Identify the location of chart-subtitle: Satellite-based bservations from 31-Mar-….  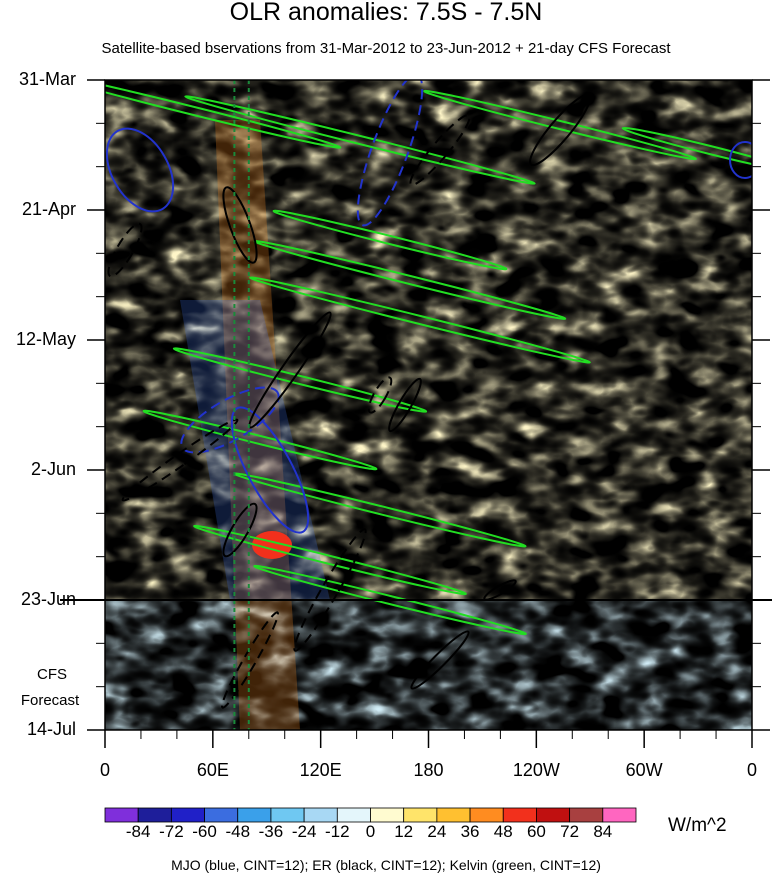
(386, 48).